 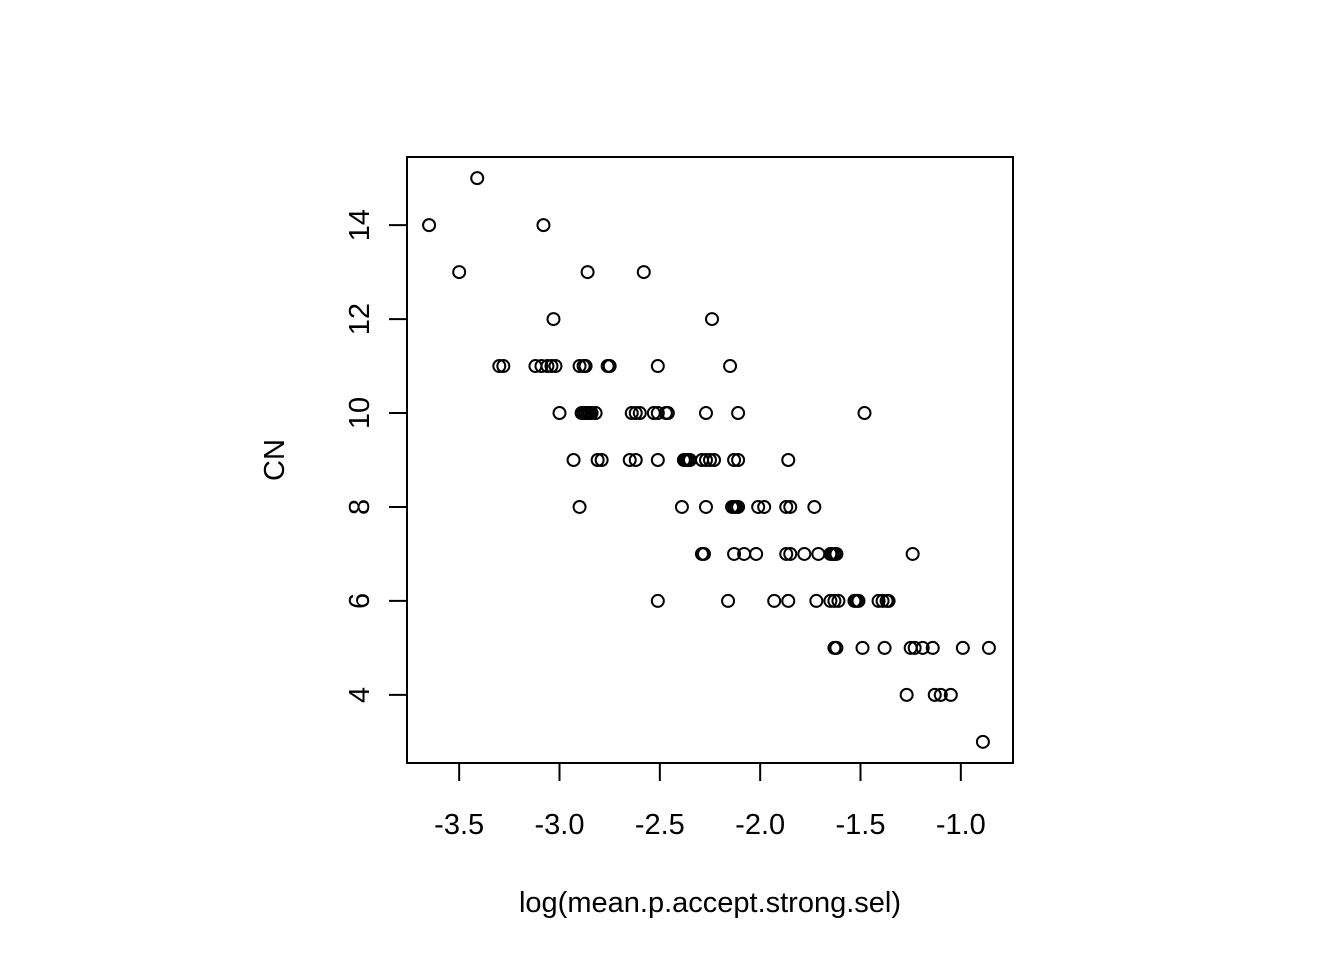 What do you see at coordinates (360, 225) in the screenshot?
I see `y-tick-label: 14` at bounding box center [360, 225].